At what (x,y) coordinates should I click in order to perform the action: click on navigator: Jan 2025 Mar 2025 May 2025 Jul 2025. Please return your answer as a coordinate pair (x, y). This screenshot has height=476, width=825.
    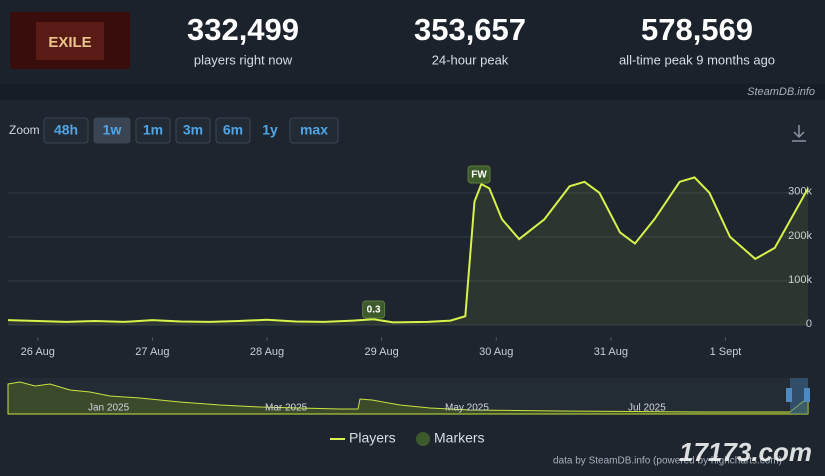
    Looking at the image, I should click on (408, 396).